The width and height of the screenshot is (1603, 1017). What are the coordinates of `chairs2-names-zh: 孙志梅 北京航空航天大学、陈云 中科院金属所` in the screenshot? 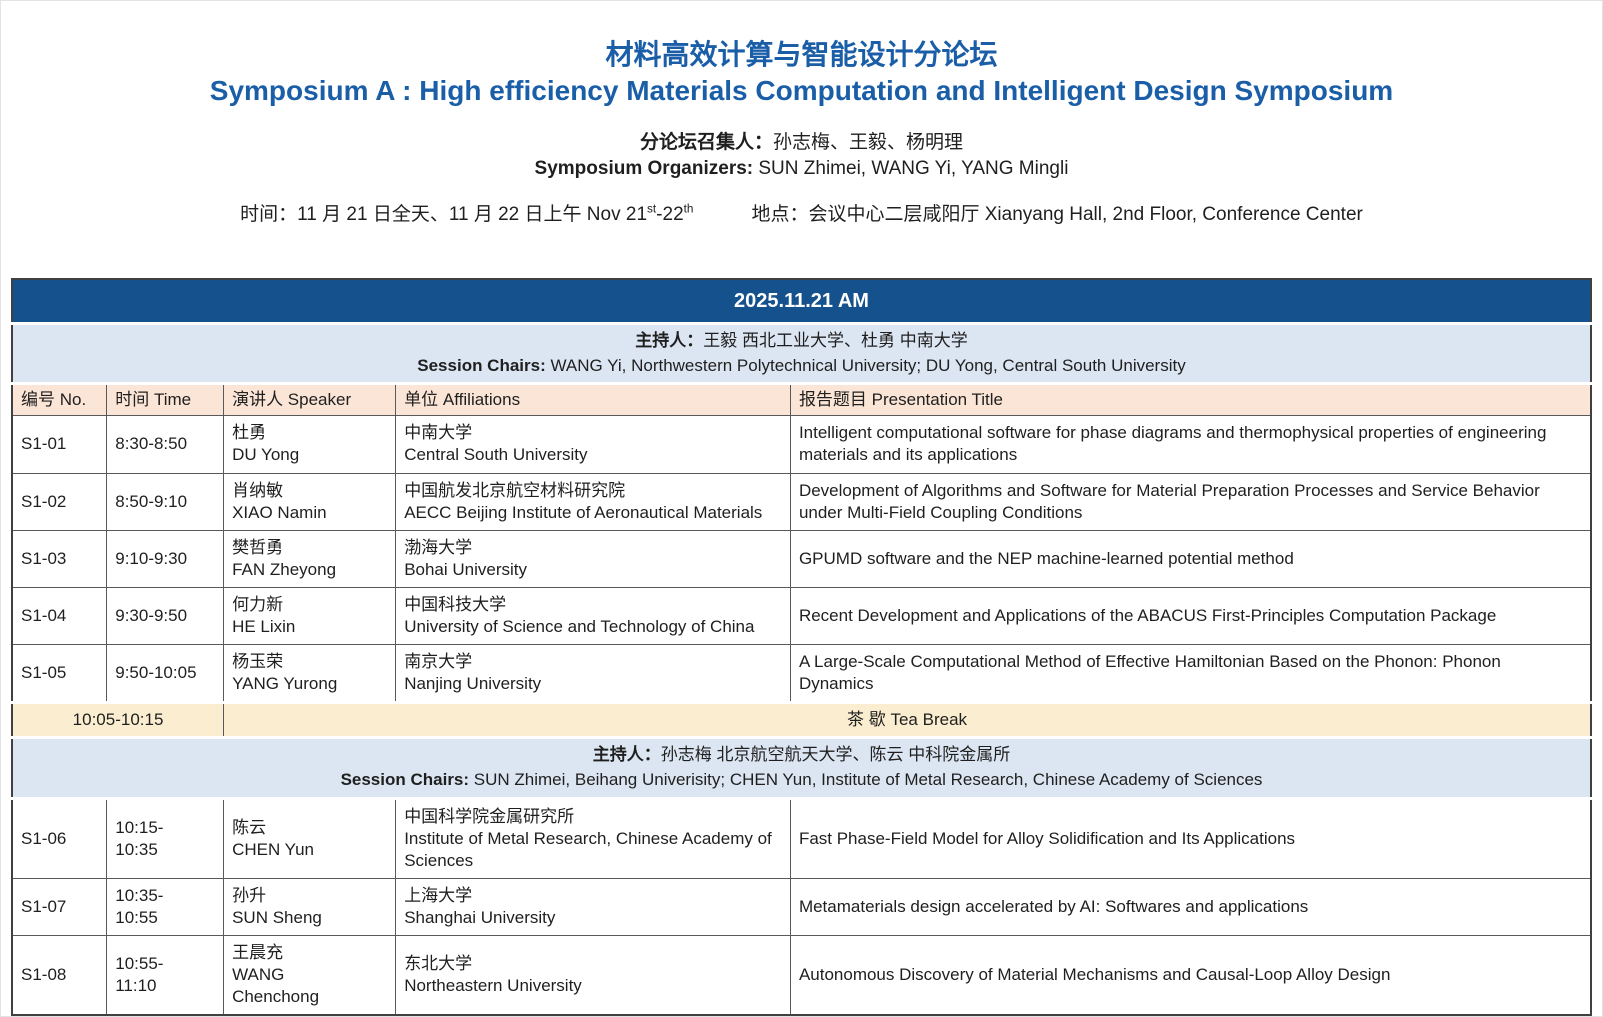 It's located at (835, 755).